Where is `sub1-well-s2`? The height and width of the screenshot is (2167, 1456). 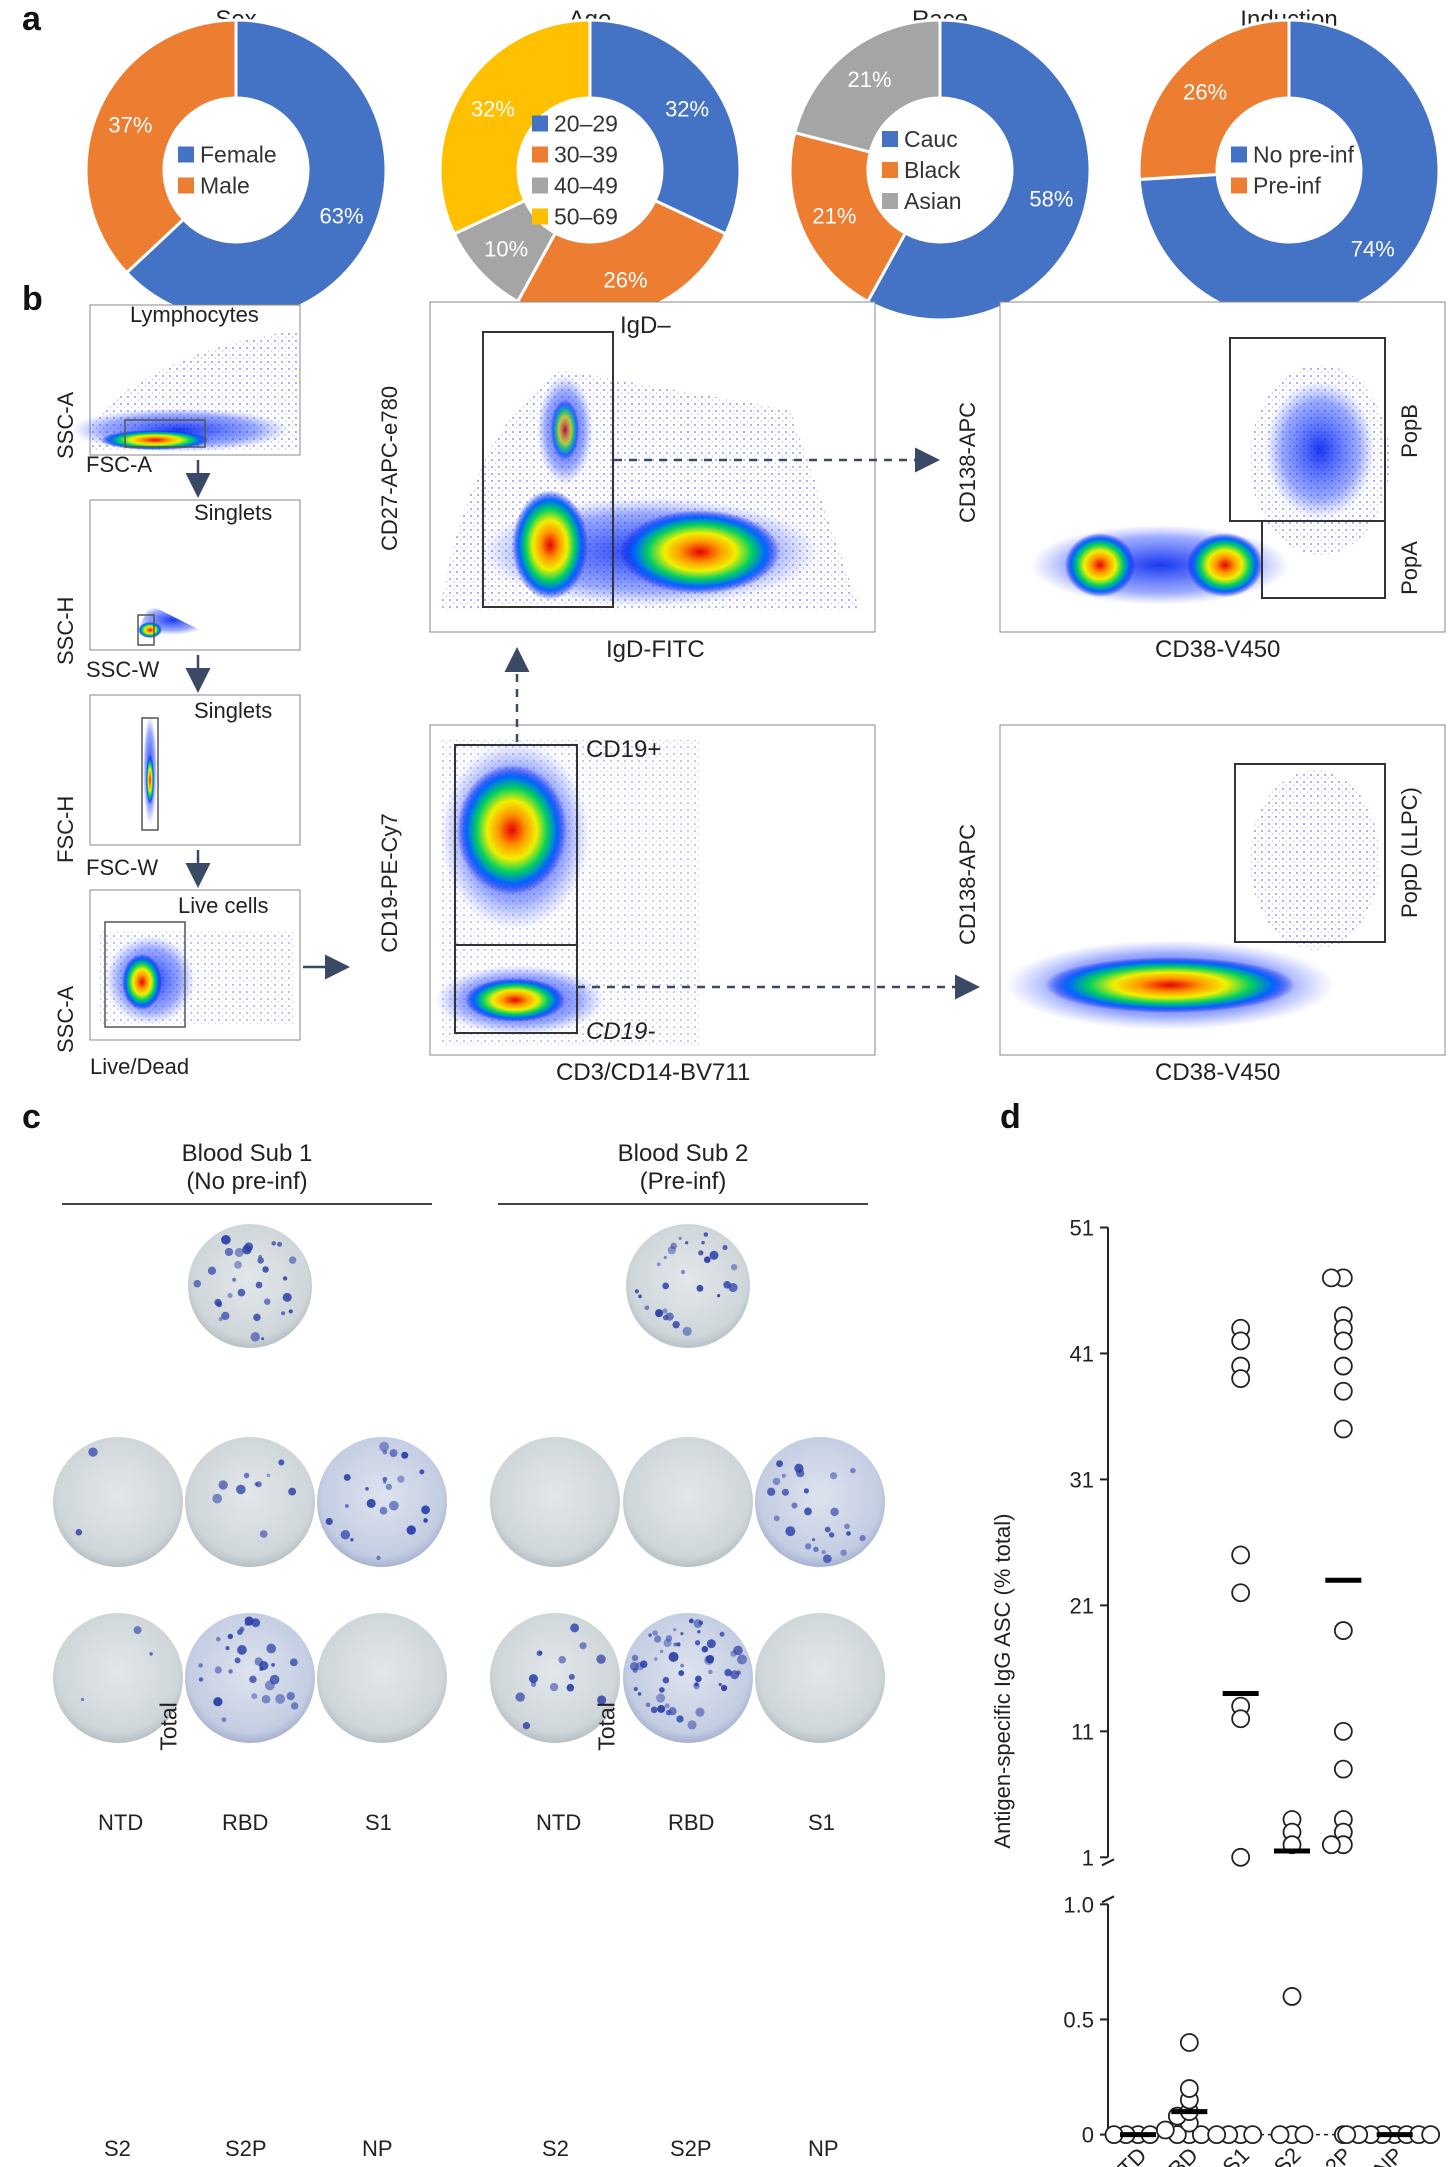
sub1-well-s2 is located at coordinates (118, 1678).